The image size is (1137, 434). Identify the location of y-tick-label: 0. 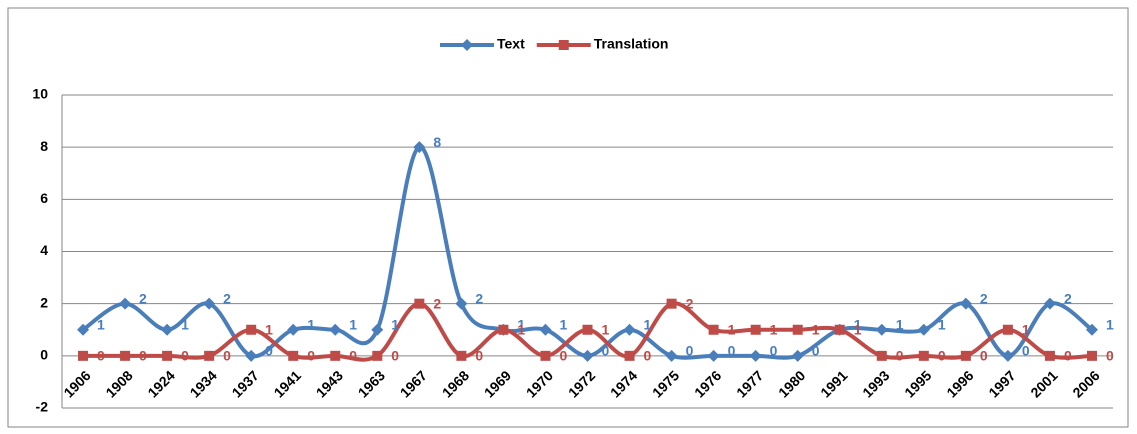
(44, 355).